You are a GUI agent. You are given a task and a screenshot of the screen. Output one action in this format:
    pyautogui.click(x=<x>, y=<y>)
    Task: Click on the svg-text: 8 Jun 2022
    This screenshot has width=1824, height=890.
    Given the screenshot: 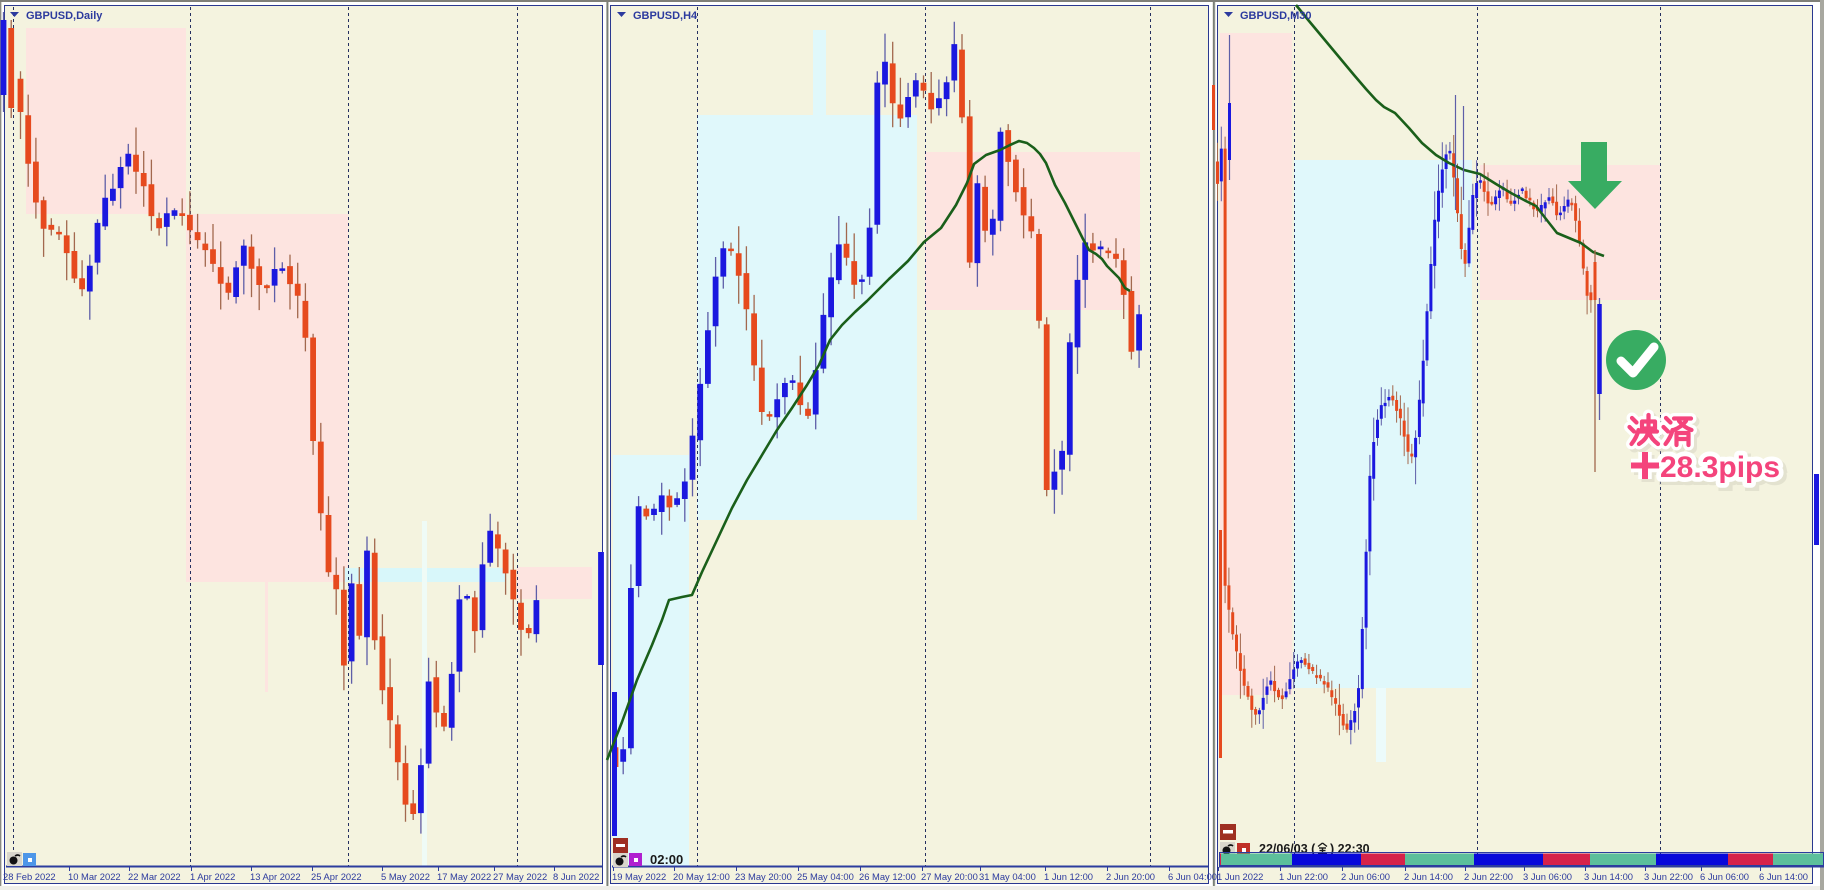 What is the action you would take?
    pyautogui.click(x=576, y=876)
    